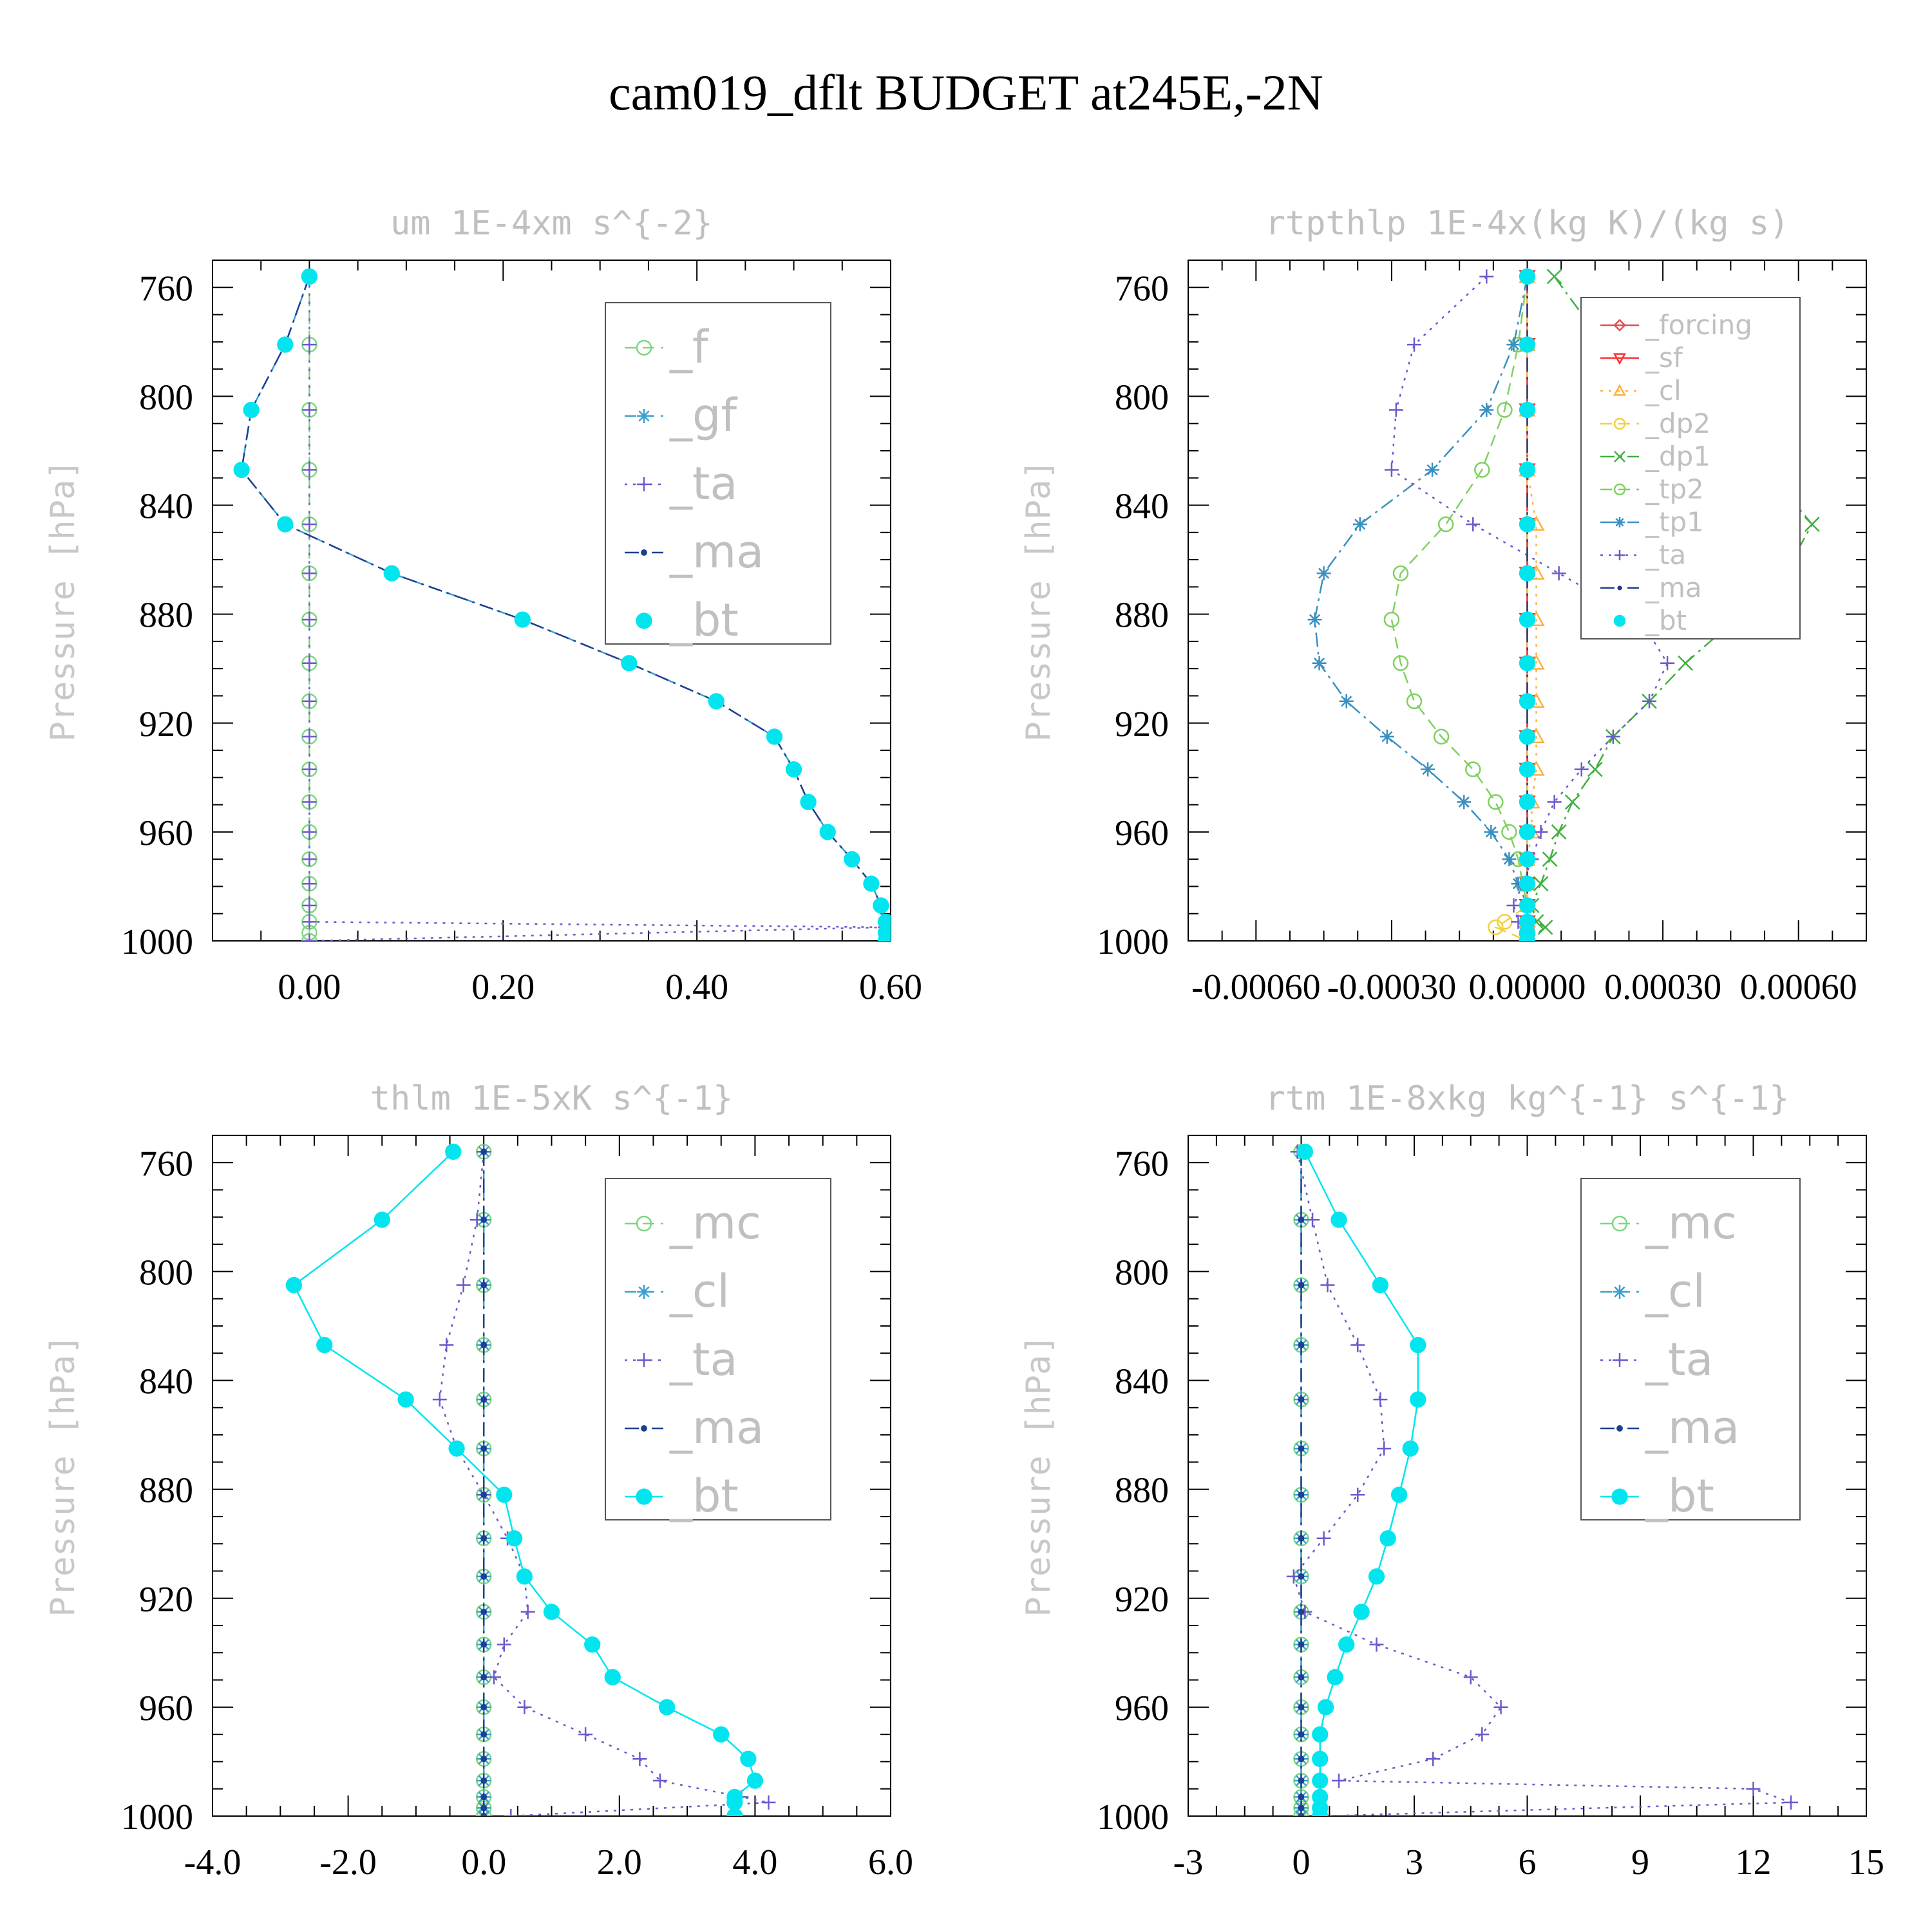 The image size is (1932, 1932). Describe the element at coordinates (63, 1475) in the screenshot. I see `y-axis-label: Pressure [hPa]` at that location.